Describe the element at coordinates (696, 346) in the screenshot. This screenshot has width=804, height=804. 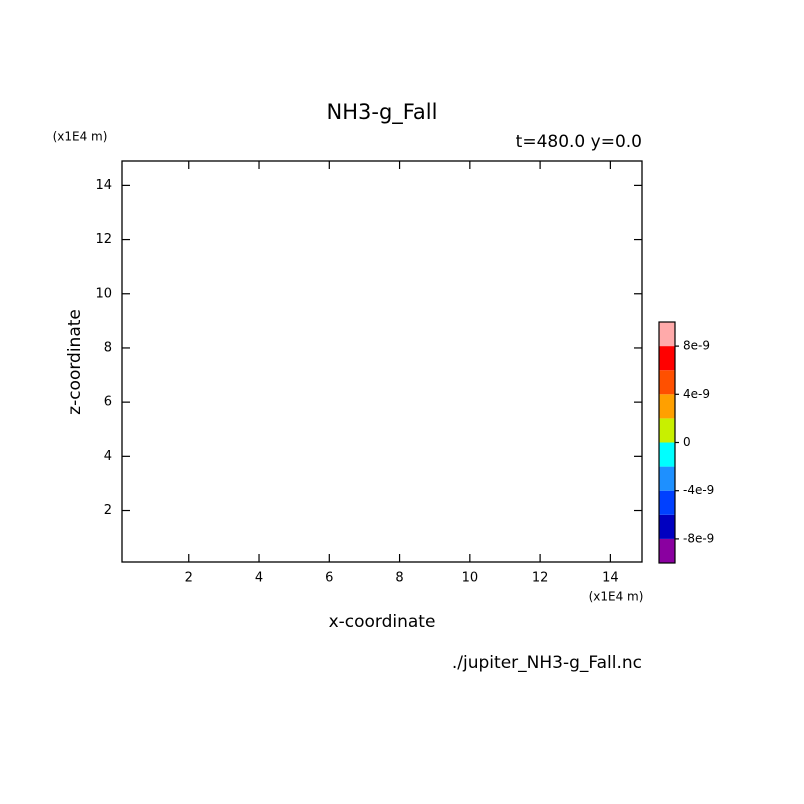
I see `colorbar-tick-label: 8e-9` at that location.